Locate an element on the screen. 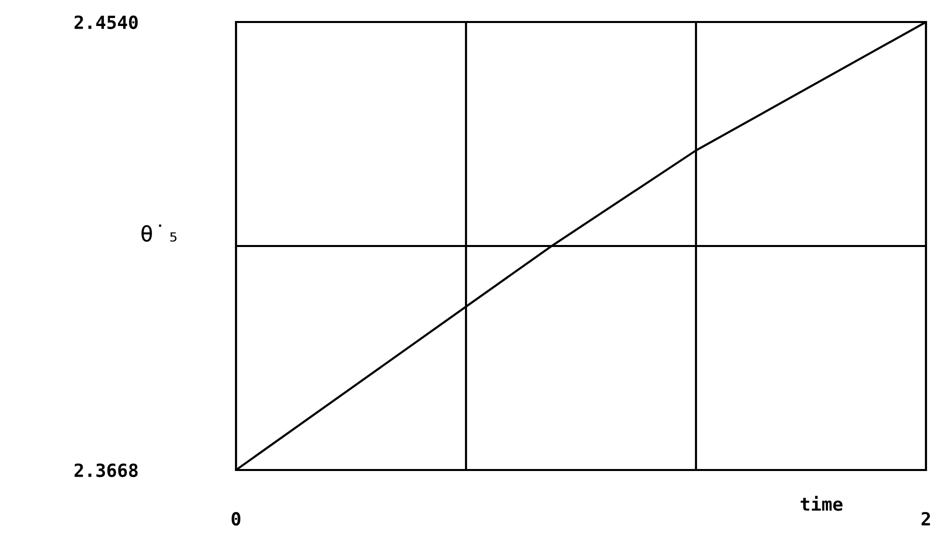 This screenshot has height=537, width=950. y-tick-label: 2.3668 is located at coordinates (106, 470).